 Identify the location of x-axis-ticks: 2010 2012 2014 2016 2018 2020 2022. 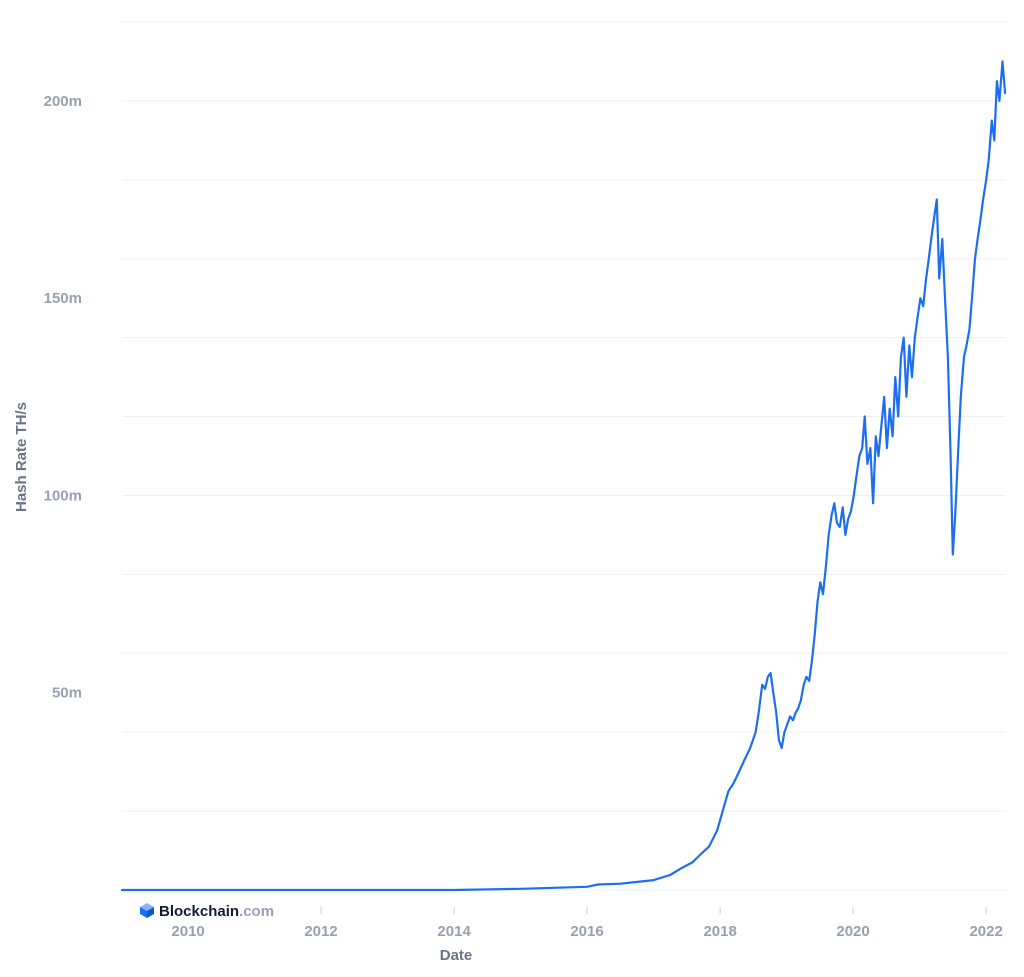
(587, 923).